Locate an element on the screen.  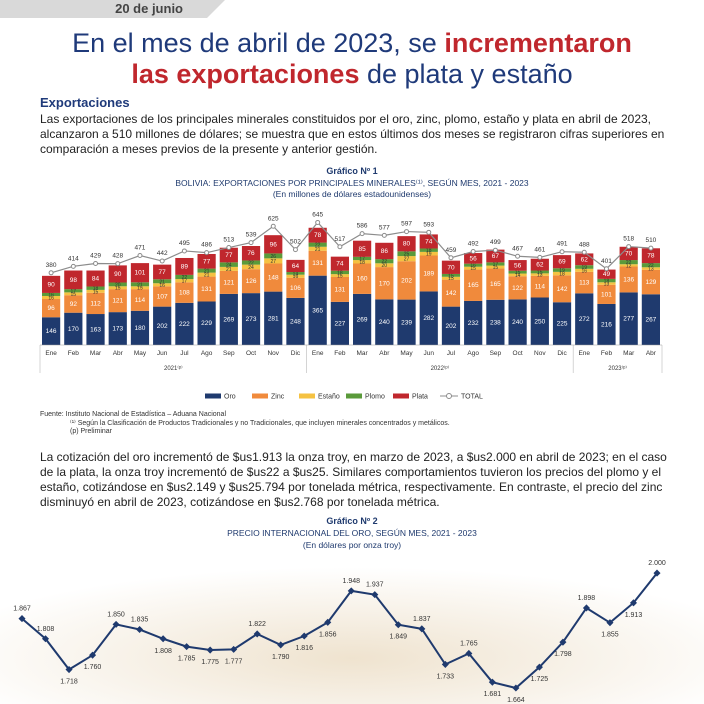
data-label: 114 is located at coordinates (540, 287).